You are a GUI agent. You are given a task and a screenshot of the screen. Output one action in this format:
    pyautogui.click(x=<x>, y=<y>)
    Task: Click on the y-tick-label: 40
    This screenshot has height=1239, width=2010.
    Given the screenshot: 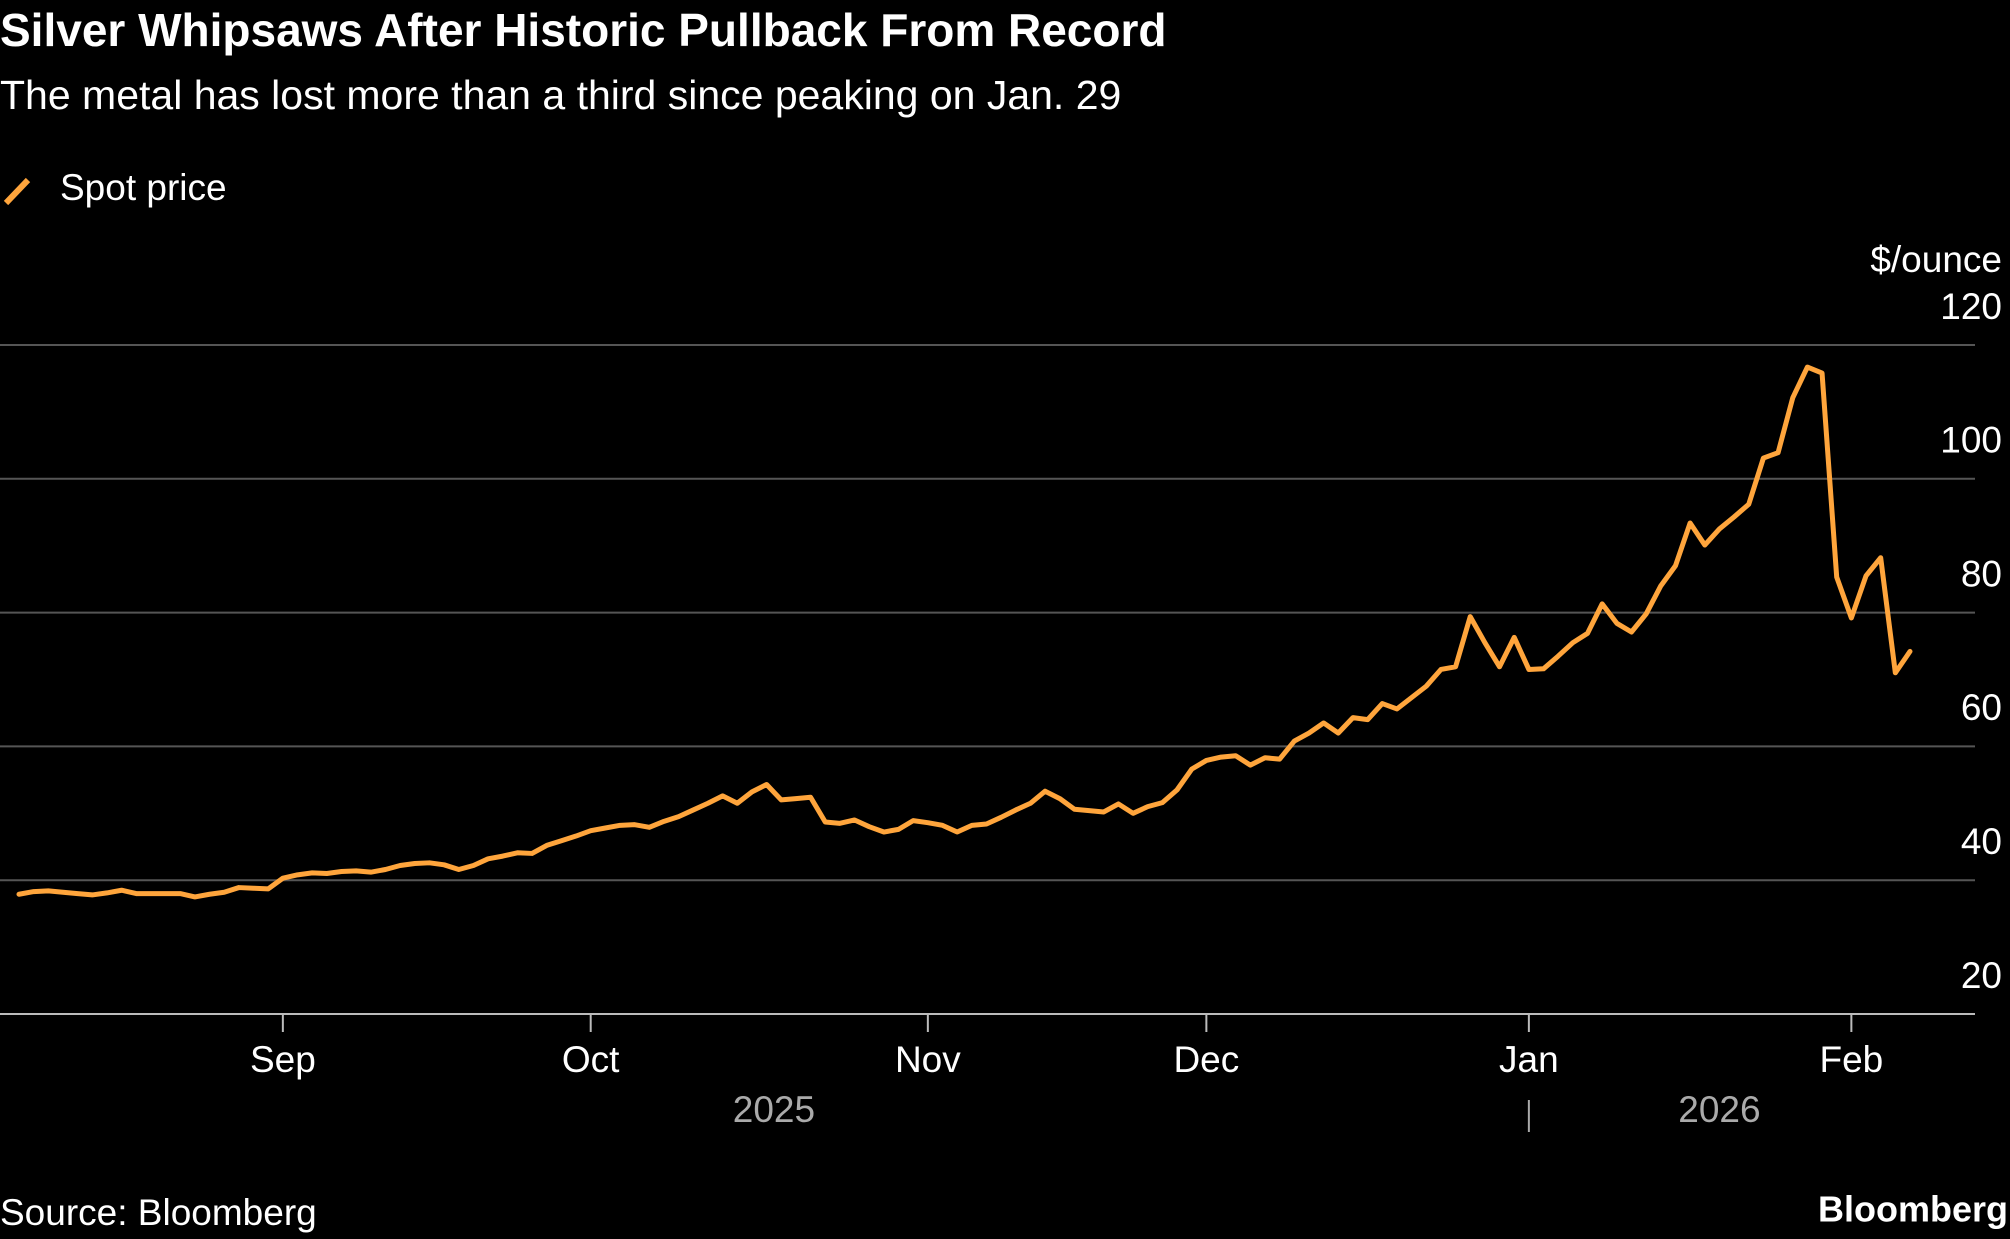 What is the action you would take?
    pyautogui.click(x=1981, y=841)
    